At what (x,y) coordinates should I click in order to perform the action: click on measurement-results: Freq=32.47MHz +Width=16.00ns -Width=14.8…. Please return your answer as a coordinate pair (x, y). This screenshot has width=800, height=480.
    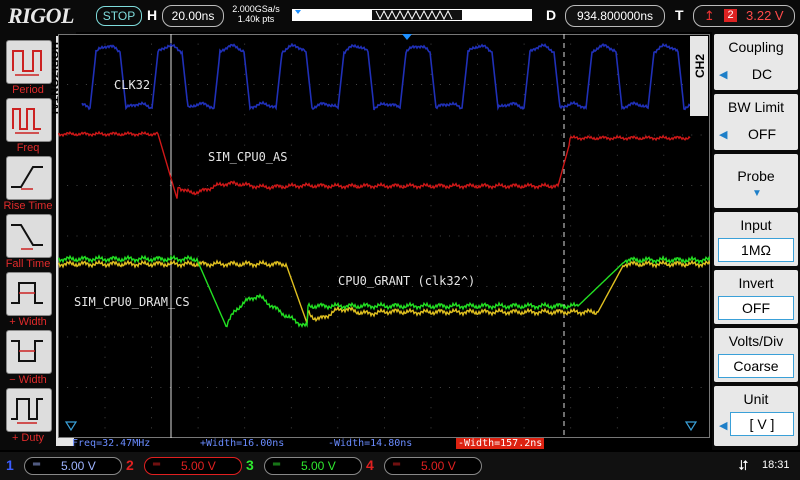
    Looking at the image, I should click on (384, 444).